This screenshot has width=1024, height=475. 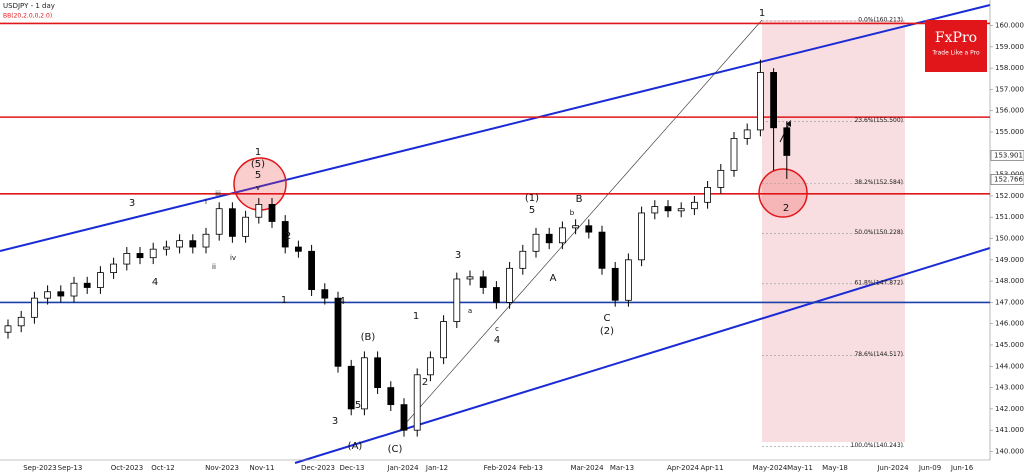 What do you see at coordinates (1009, 366) in the screenshot?
I see `y-tick-label: 144.000` at bounding box center [1009, 366].